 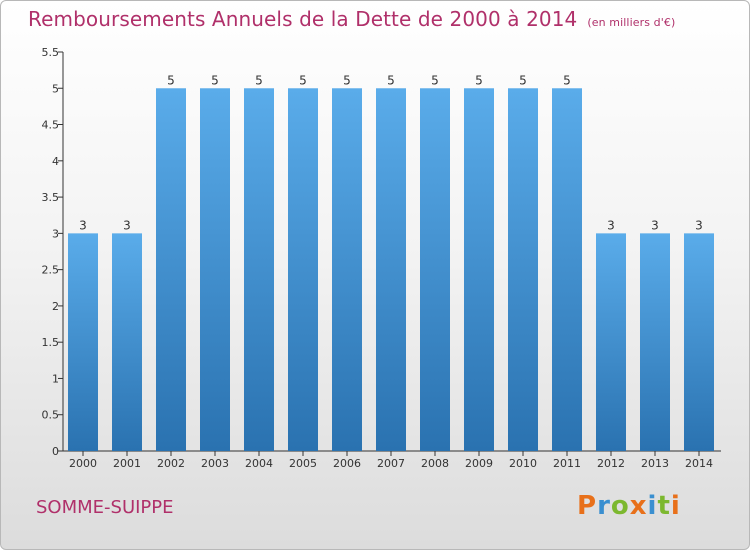 What do you see at coordinates (567, 463) in the screenshot?
I see `x-tick-label: 2011` at bounding box center [567, 463].